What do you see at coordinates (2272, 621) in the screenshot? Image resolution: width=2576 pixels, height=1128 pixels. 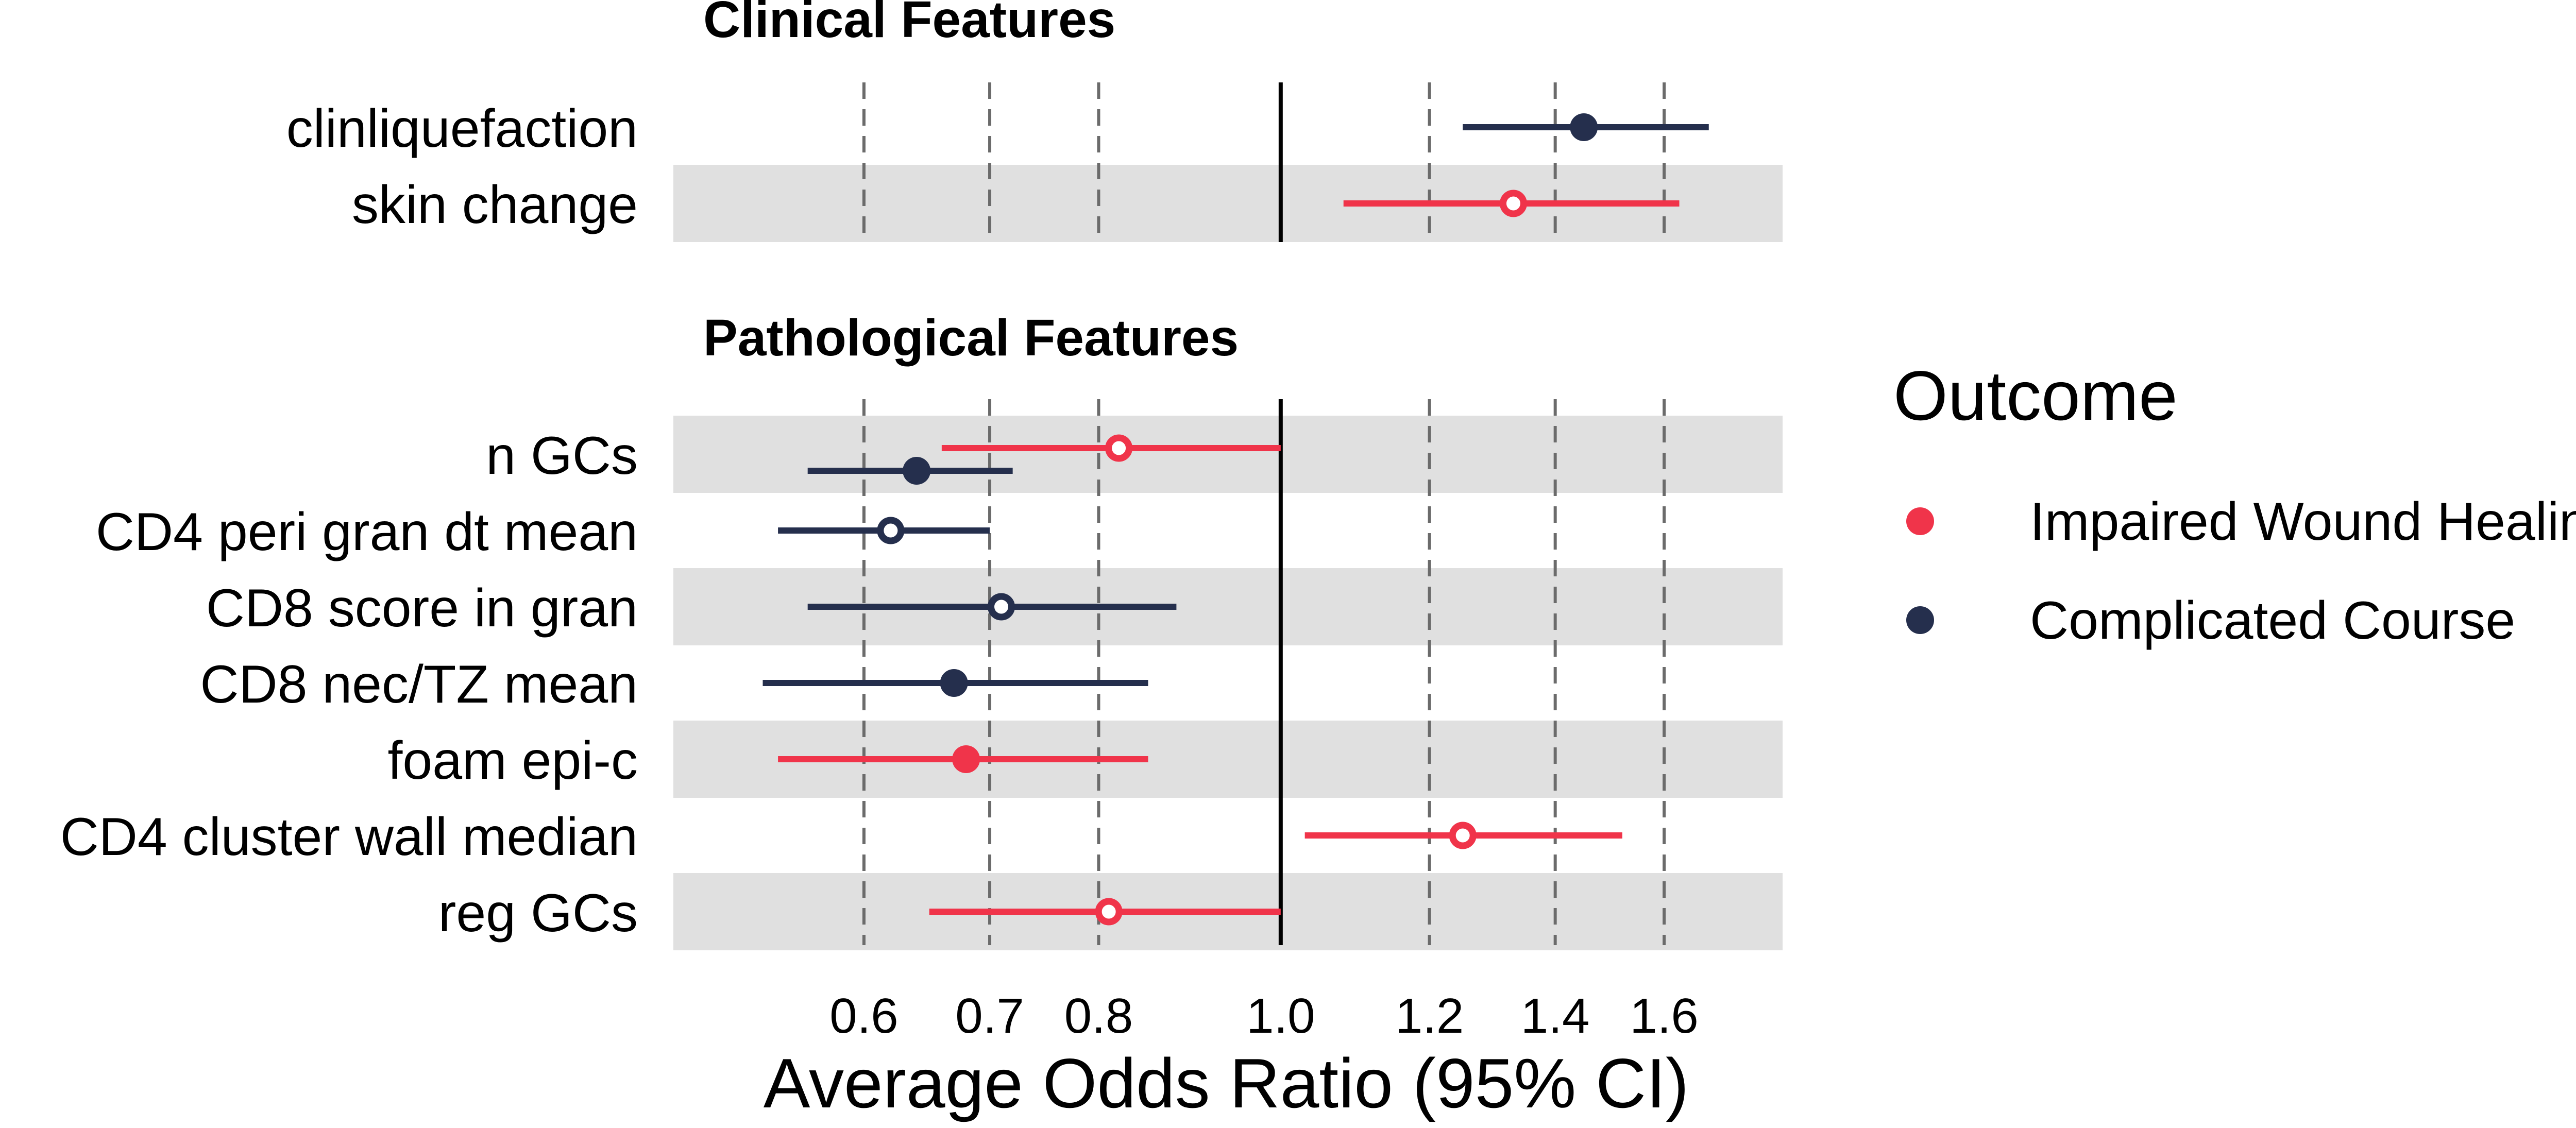 I see `legend-label: Complicated Course` at bounding box center [2272, 621].